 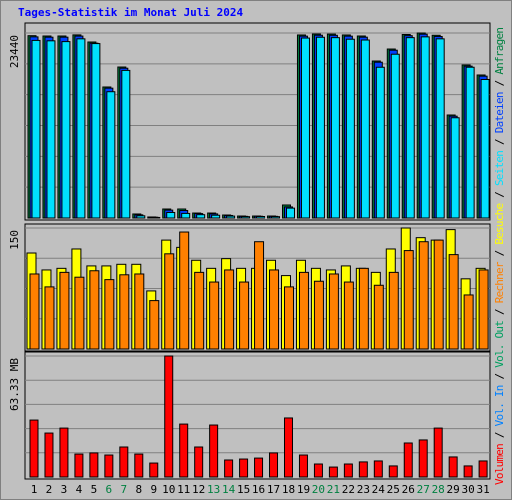 What do you see at coordinates (348, 489) in the screenshot?
I see `x-tick-label: 22` at bounding box center [348, 489].